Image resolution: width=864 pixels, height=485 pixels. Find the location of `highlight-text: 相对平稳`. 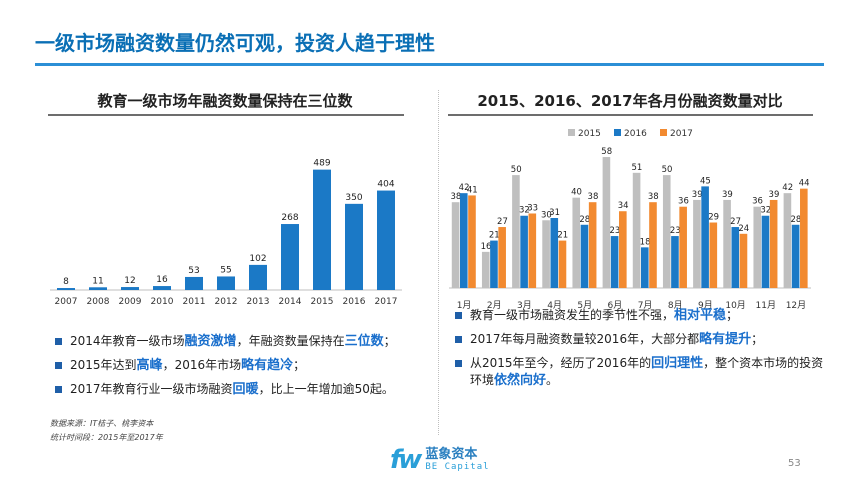

highlight-text: 相对平稳 is located at coordinates (700, 315).